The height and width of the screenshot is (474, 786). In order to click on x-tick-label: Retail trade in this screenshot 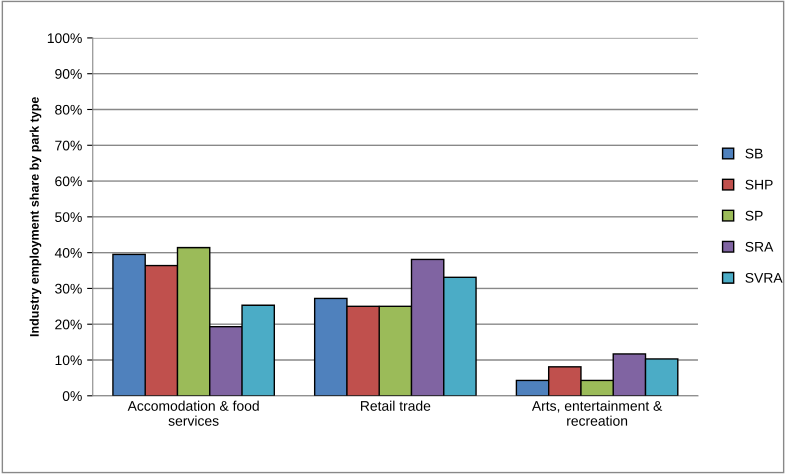, I will do `click(395, 405)`.